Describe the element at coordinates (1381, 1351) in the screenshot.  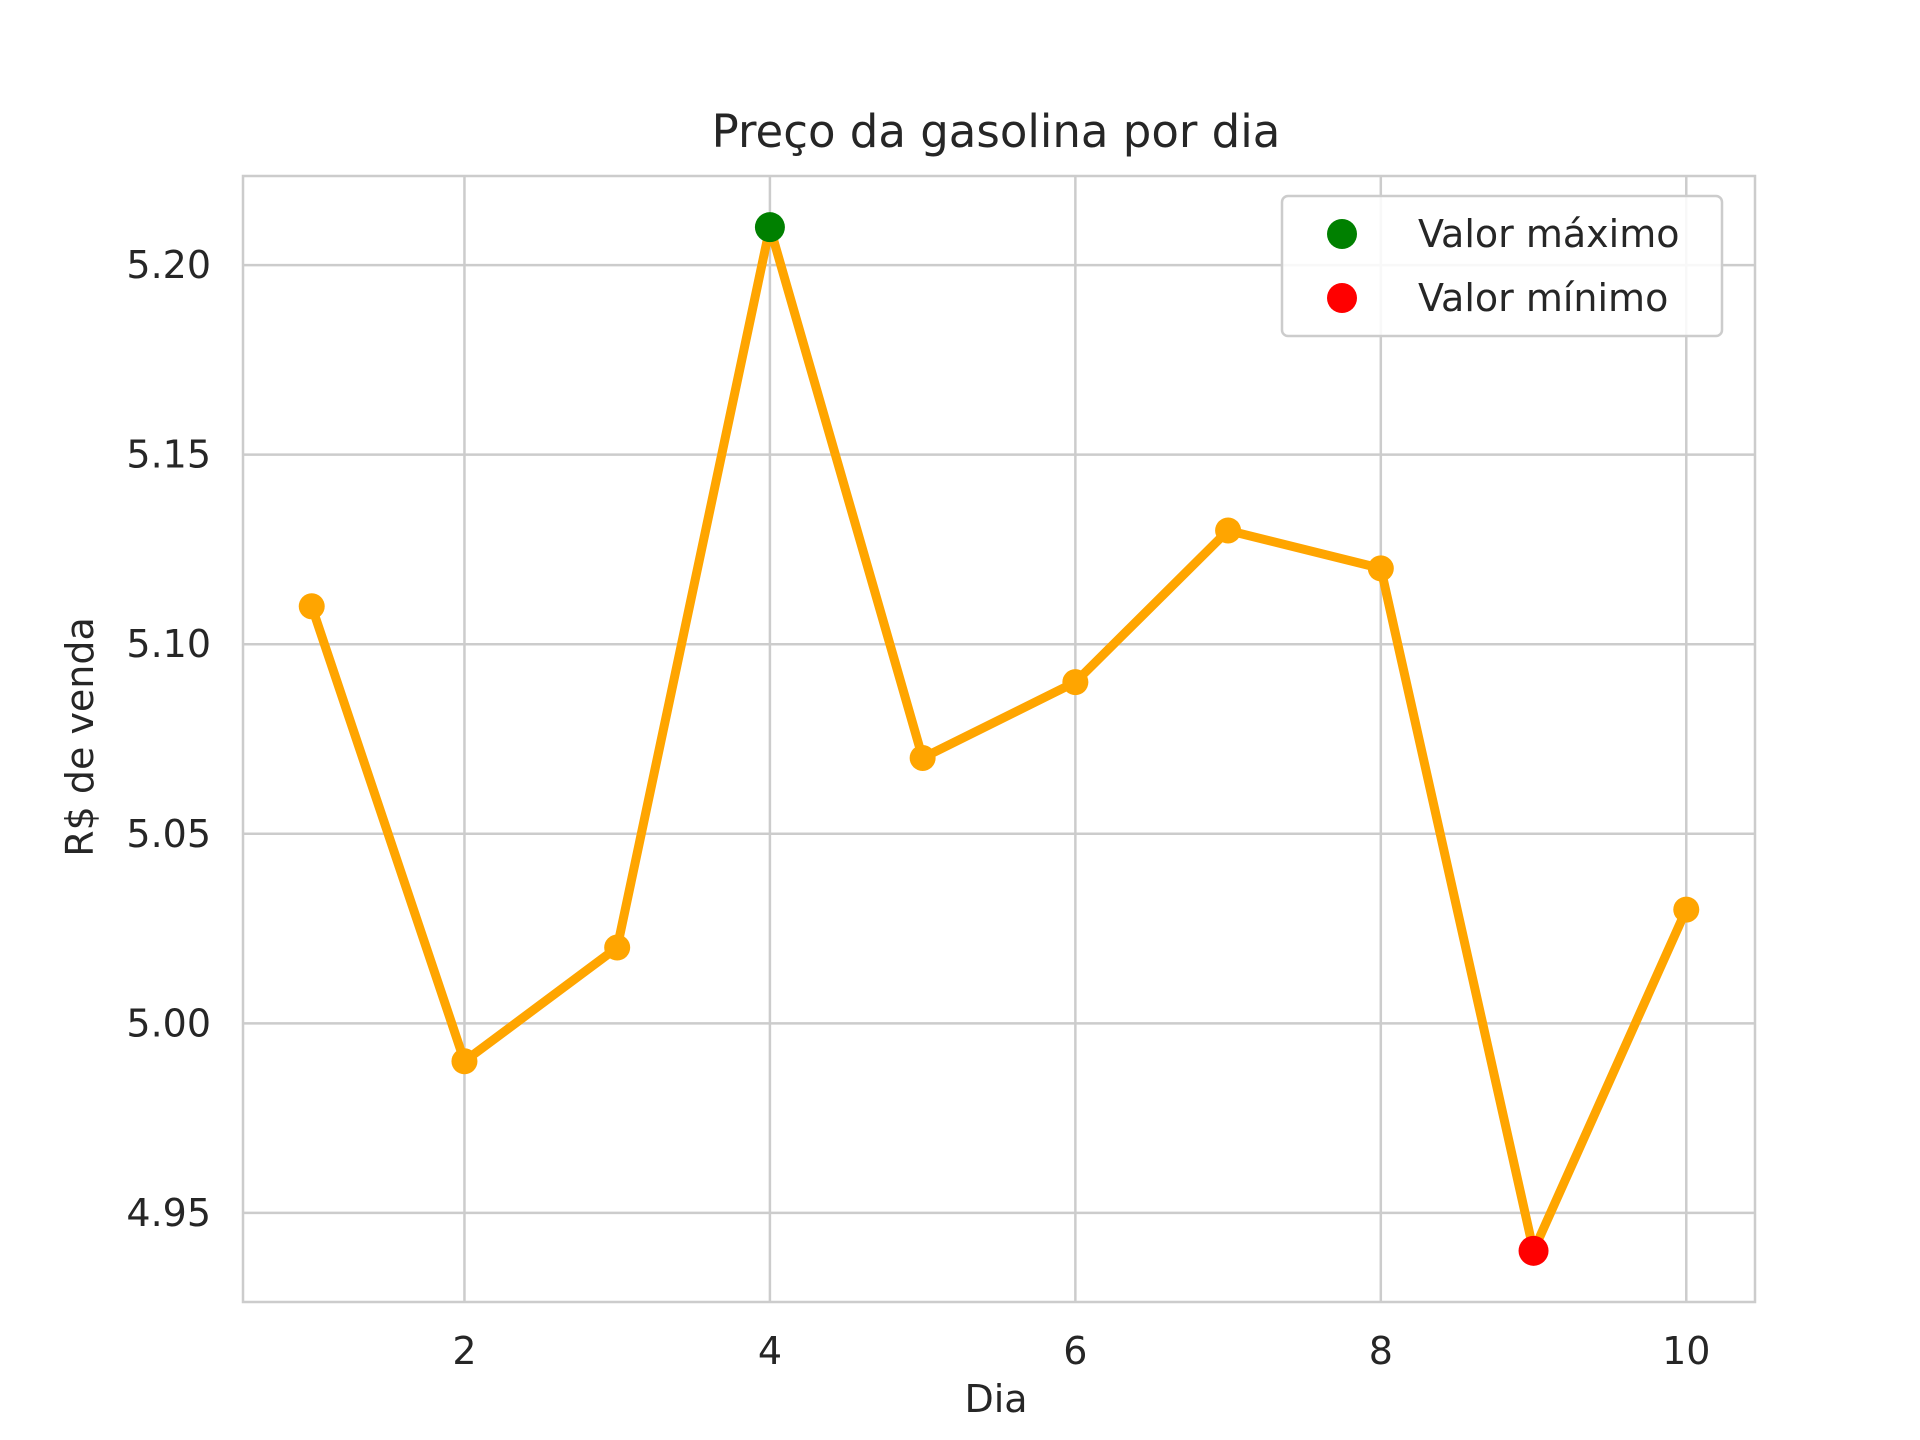
I see `x-tick-label: 8` at that location.